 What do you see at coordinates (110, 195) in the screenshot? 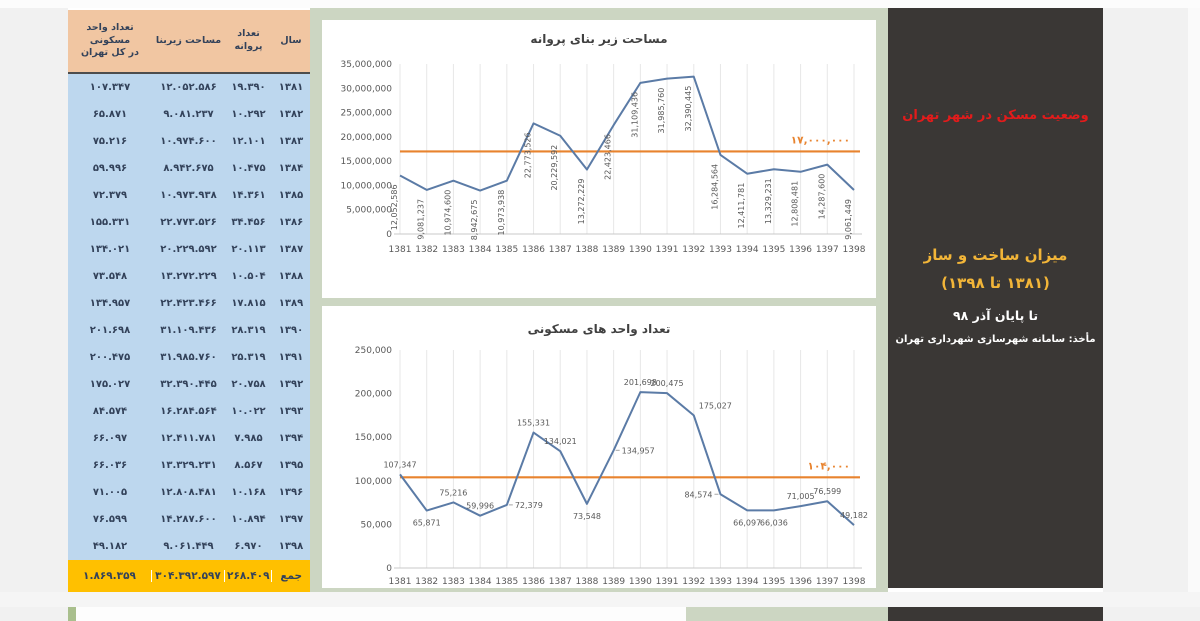
I see `table-cell: ۷۲.۳۷۹` at bounding box center [110, 195].